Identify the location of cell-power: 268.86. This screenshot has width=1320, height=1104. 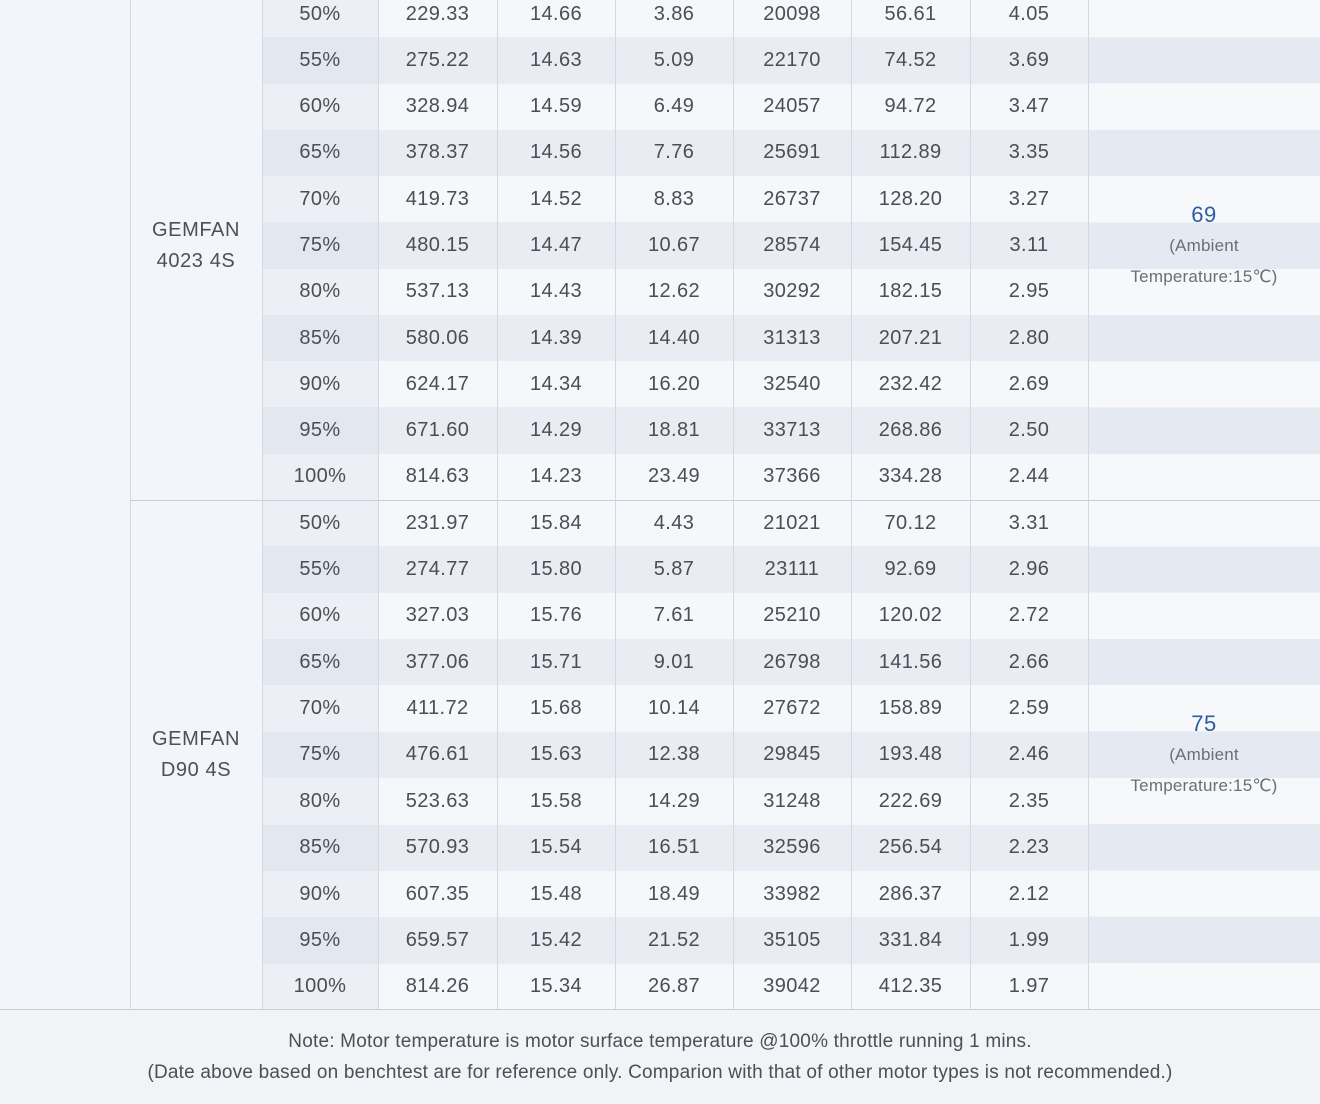
(910, 430).